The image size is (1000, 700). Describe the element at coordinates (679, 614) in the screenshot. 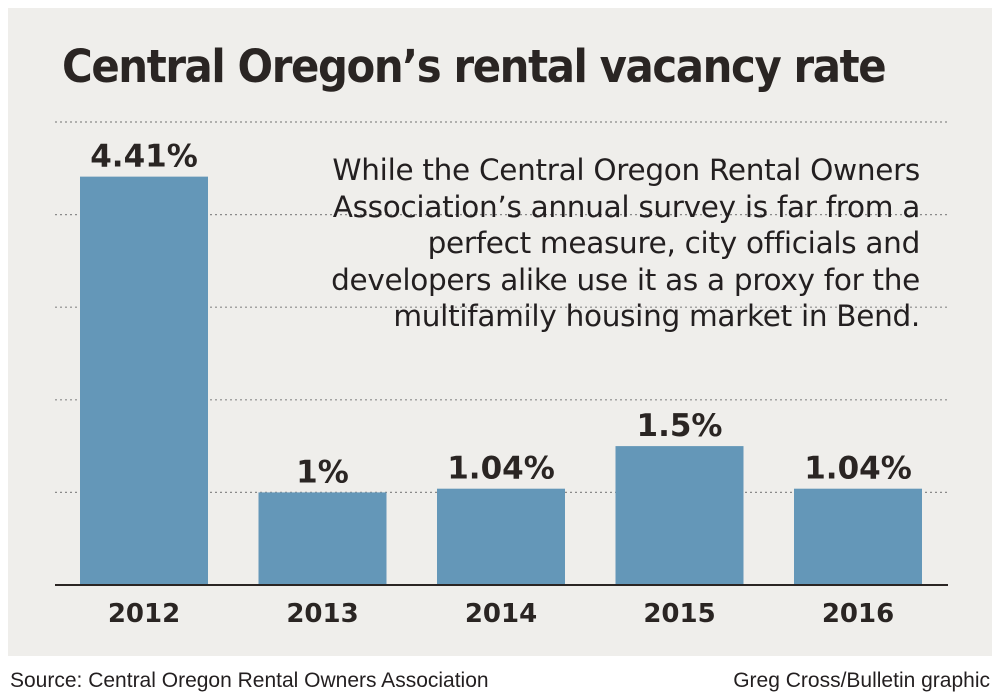

I see `x-tick-label: 2015` at that location.